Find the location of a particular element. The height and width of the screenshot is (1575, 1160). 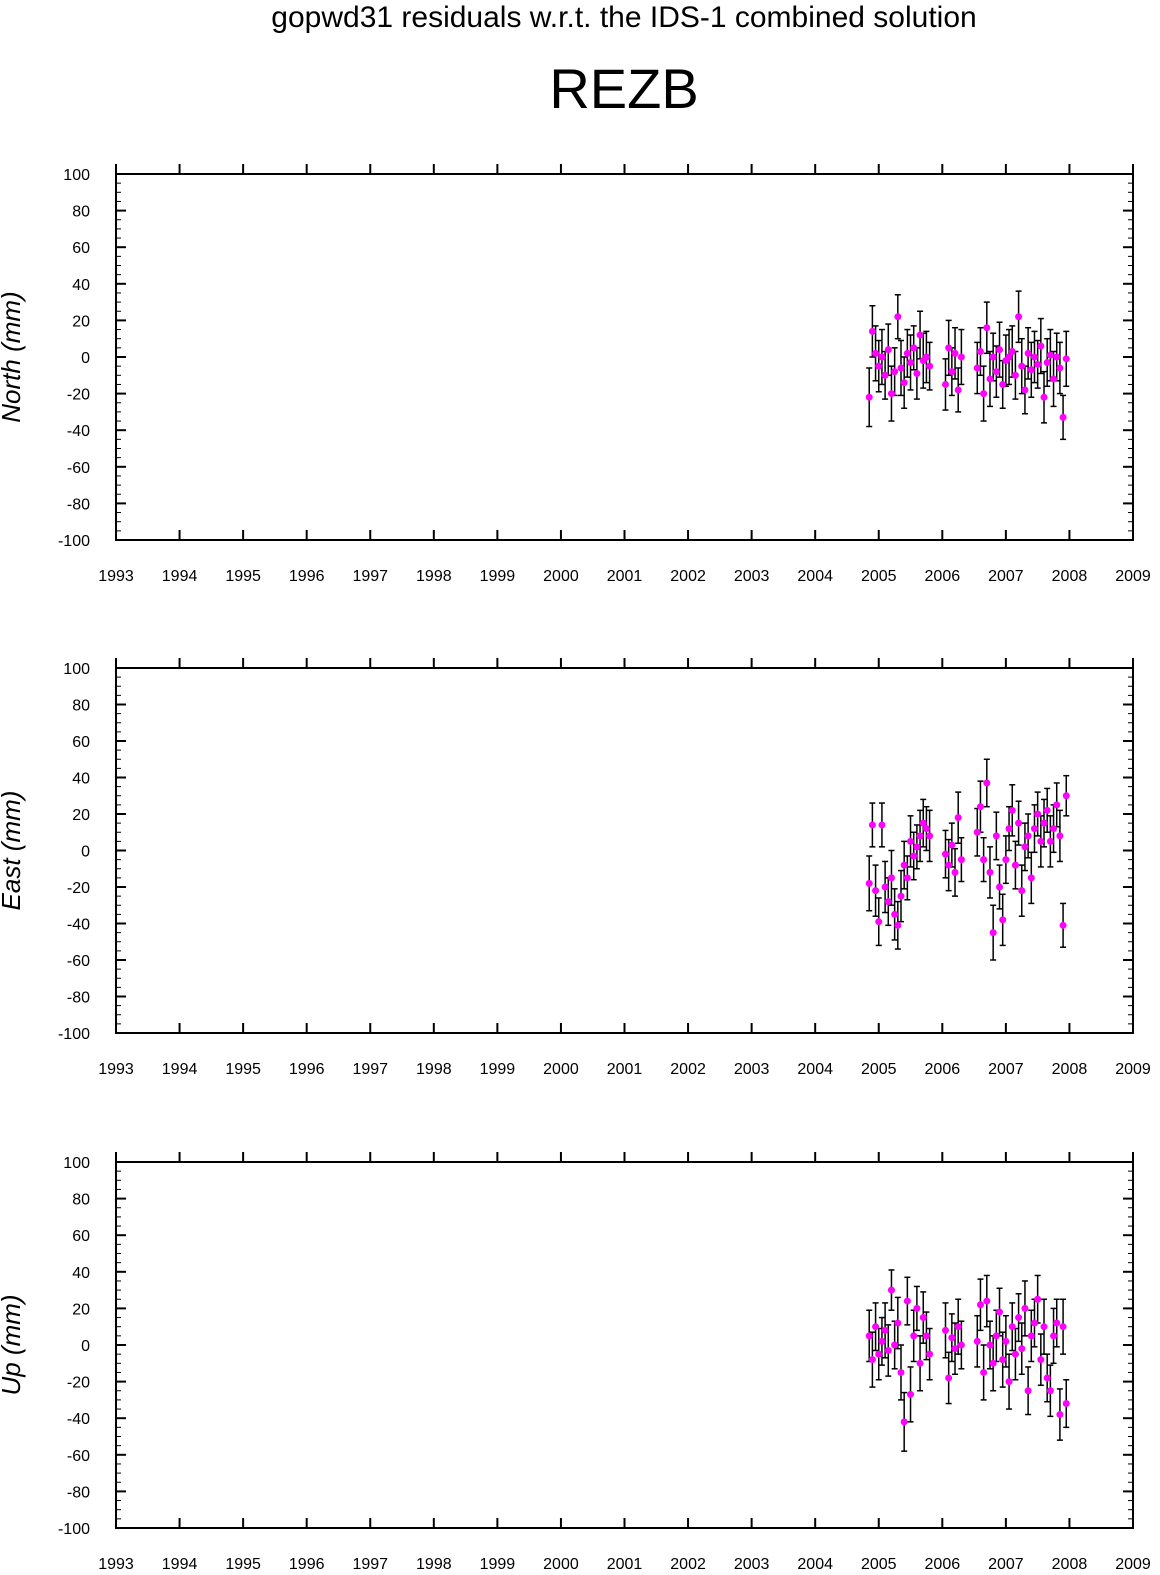

x-tick-label: 2009 is located at coordinates (1133, 1564).